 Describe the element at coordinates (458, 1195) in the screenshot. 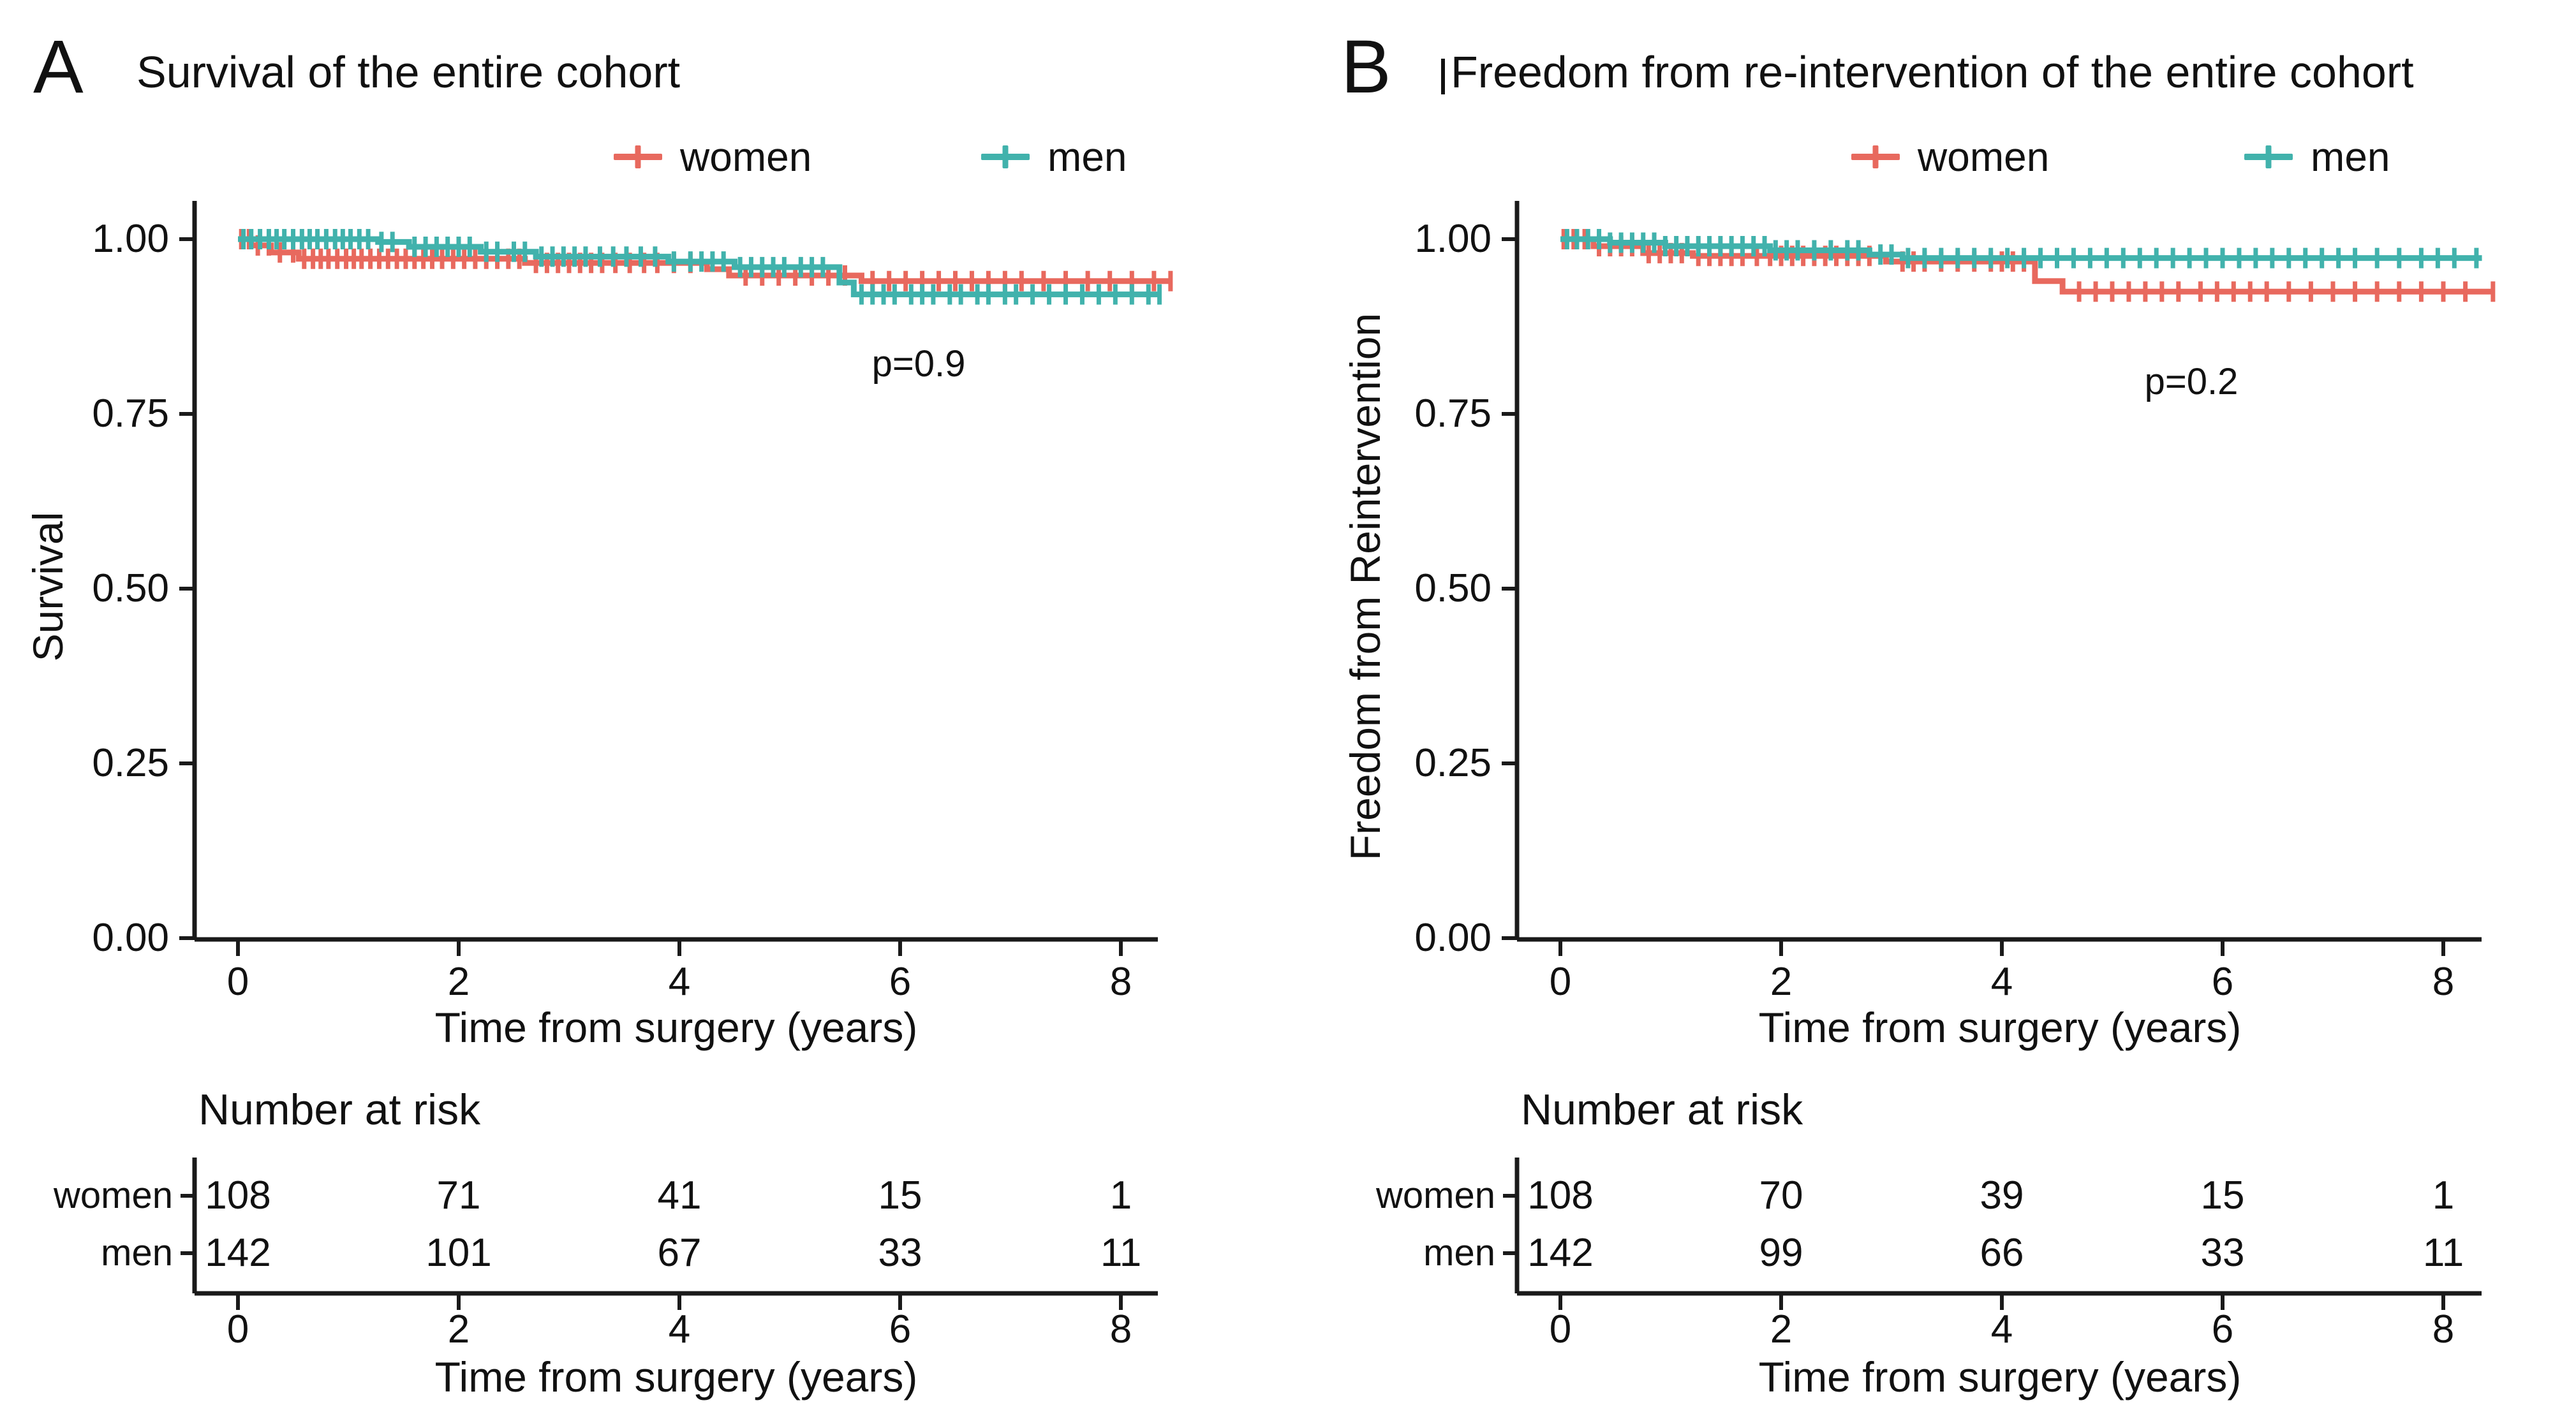

I see `risk-count: 71` at that location.